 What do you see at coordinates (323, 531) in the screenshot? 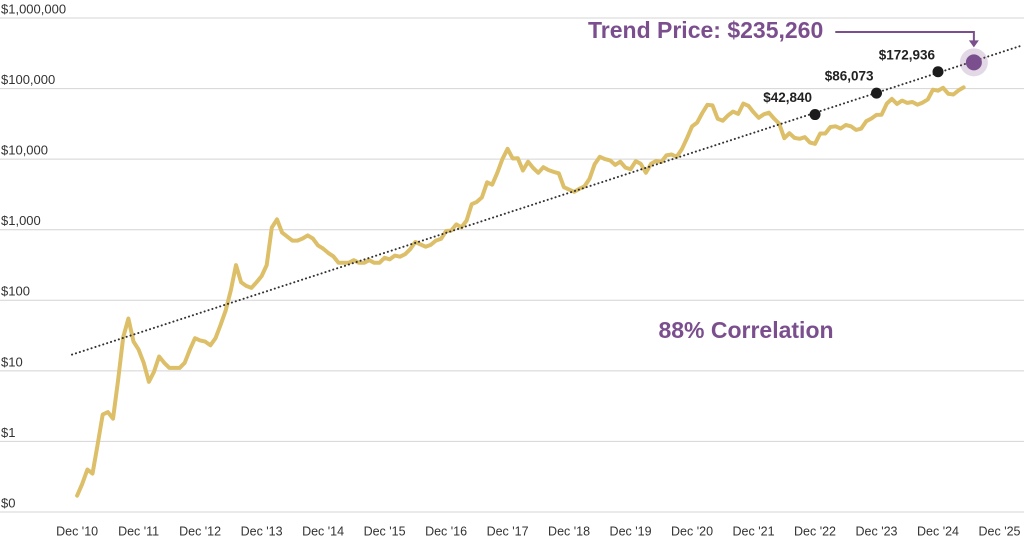
I see `x-tick-label: Dec '14` at bounding box center [323, 531].